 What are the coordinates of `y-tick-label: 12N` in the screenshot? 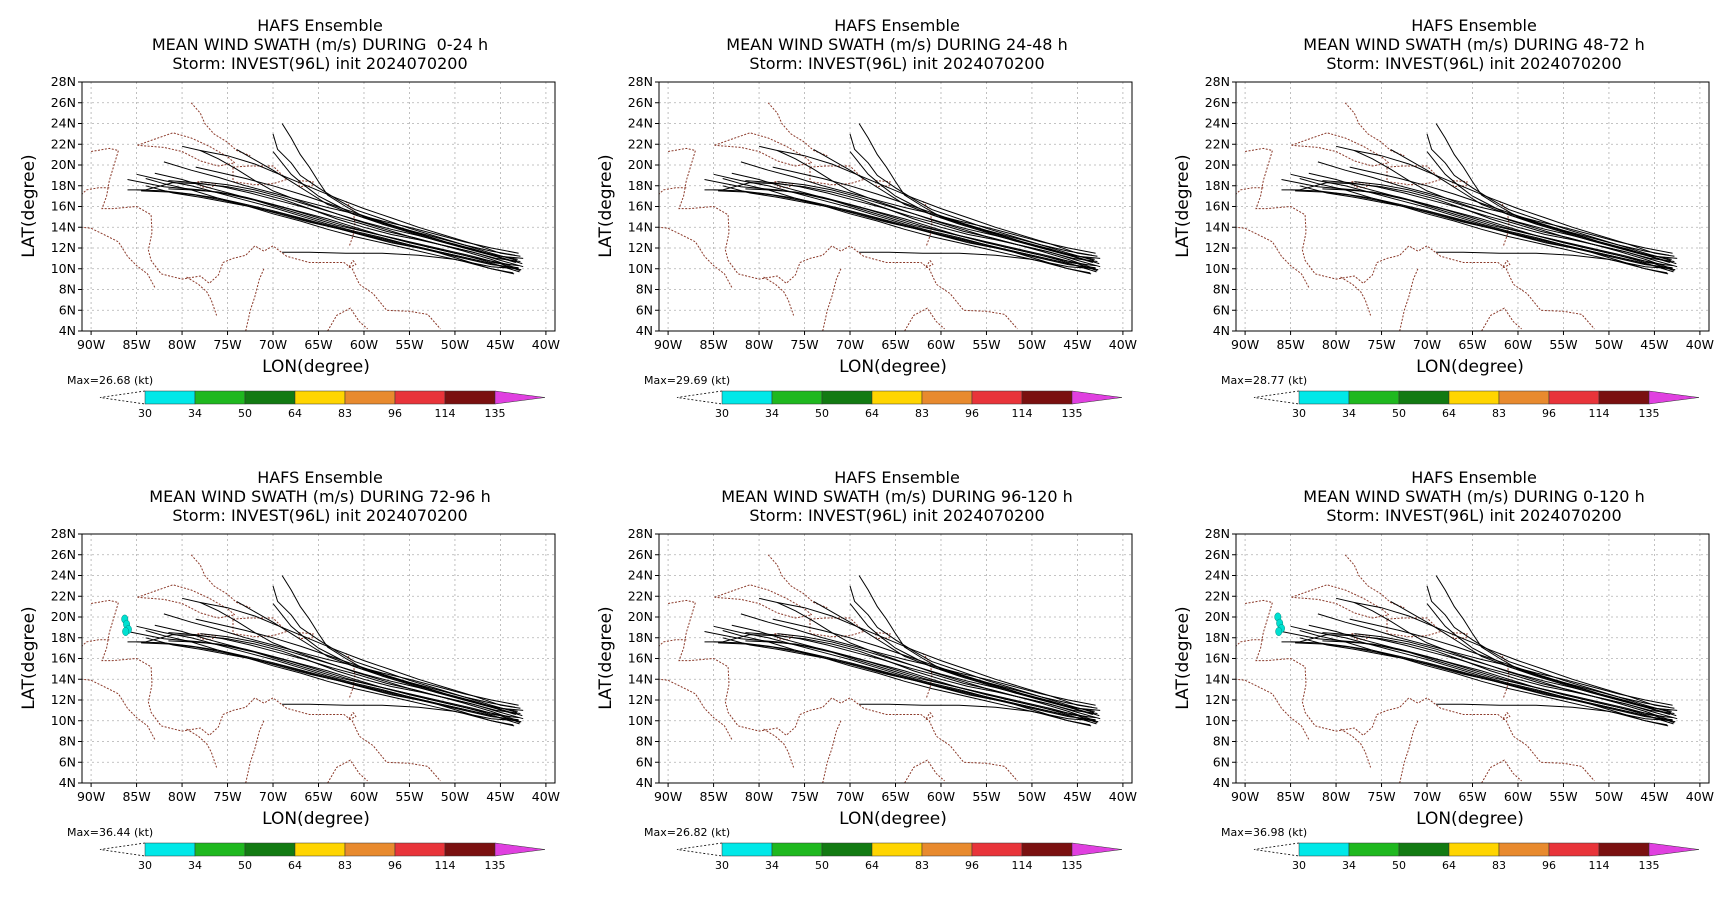 It's located at (640, 699).